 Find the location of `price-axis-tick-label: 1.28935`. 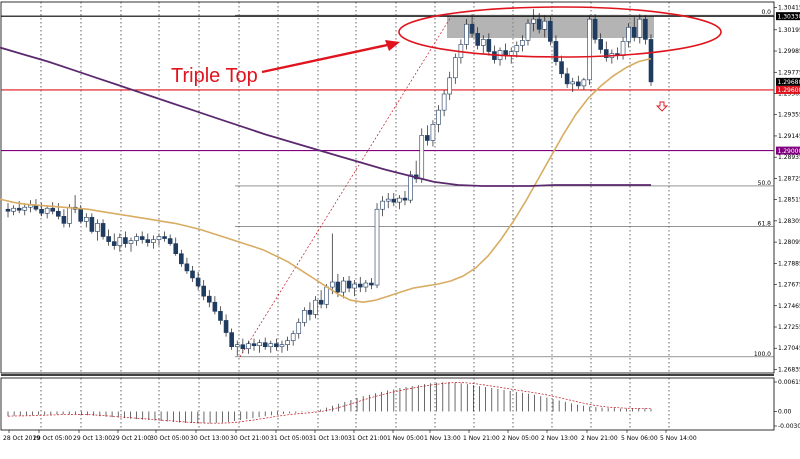

price-axis-tick-label: 1.28935 is located at coordinates (789, 157).